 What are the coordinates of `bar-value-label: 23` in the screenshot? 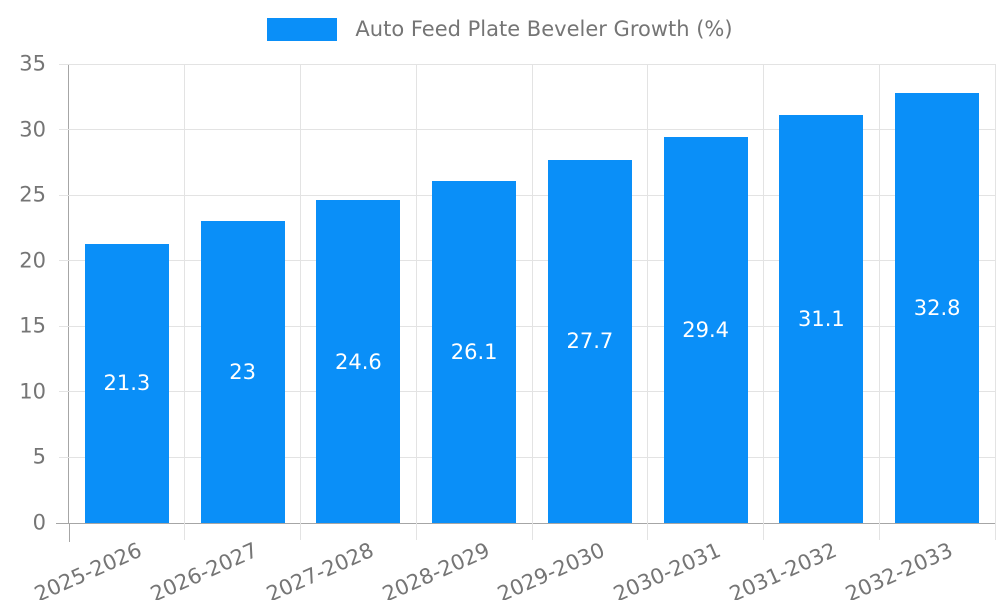 It's located at (242, 372).